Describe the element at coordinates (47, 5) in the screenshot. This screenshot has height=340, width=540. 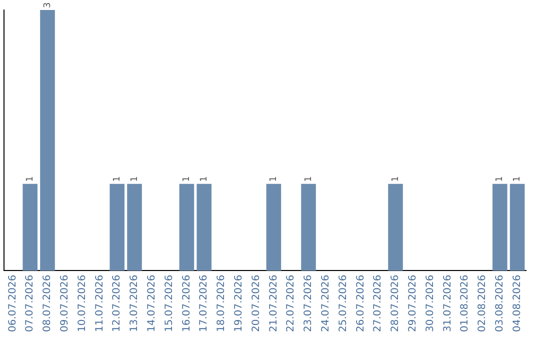
I see `data-label: 3` at that location.